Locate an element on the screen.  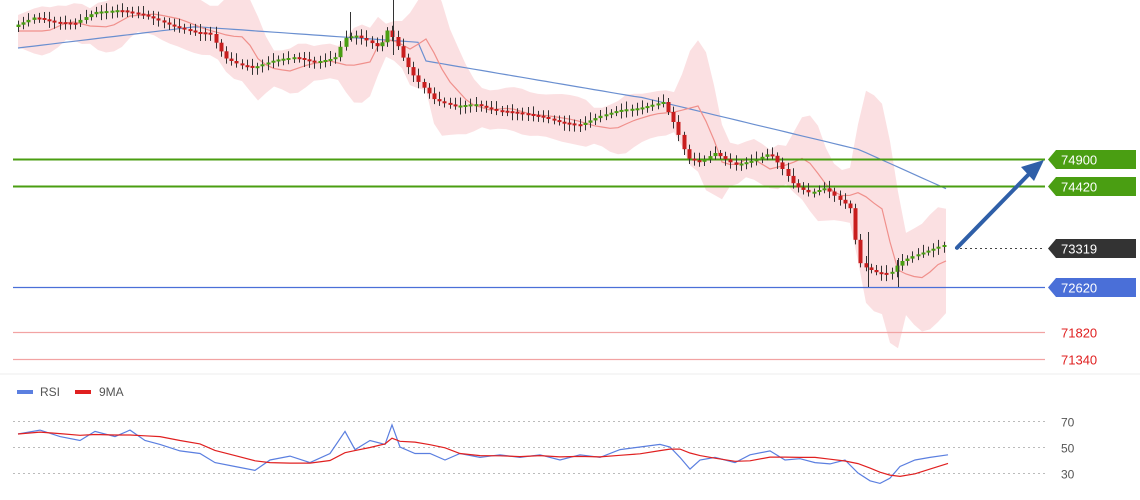
rsi-tick-label: 30 is located at coordinates (1068, 475).